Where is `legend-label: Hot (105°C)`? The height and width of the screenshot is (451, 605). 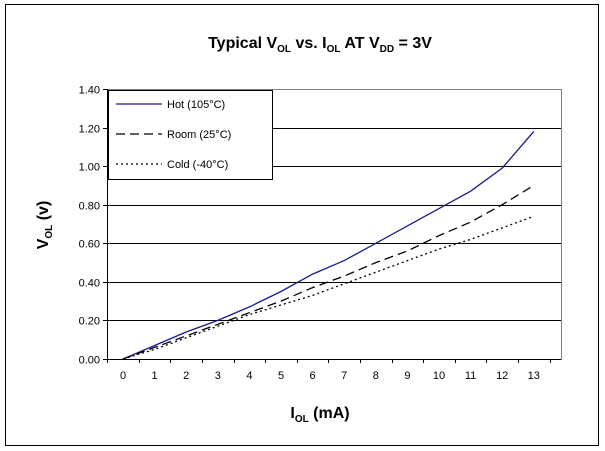 legend-label: Hot (105°C) is located at coordinates (196, 105).